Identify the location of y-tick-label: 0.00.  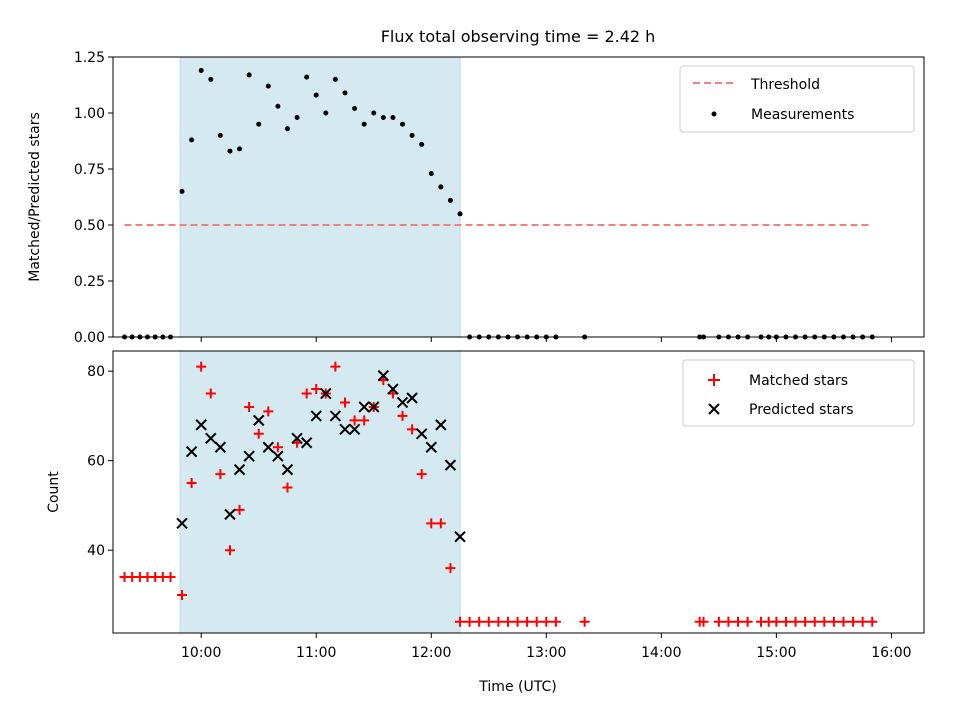
(89, 338).